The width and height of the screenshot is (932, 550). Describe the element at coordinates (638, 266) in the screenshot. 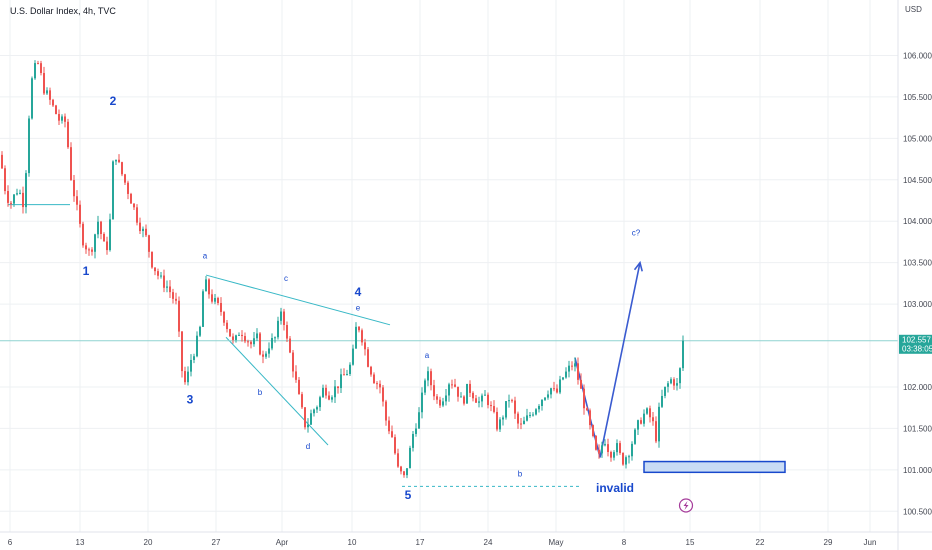

I see `arrow-head-icon` at that location.